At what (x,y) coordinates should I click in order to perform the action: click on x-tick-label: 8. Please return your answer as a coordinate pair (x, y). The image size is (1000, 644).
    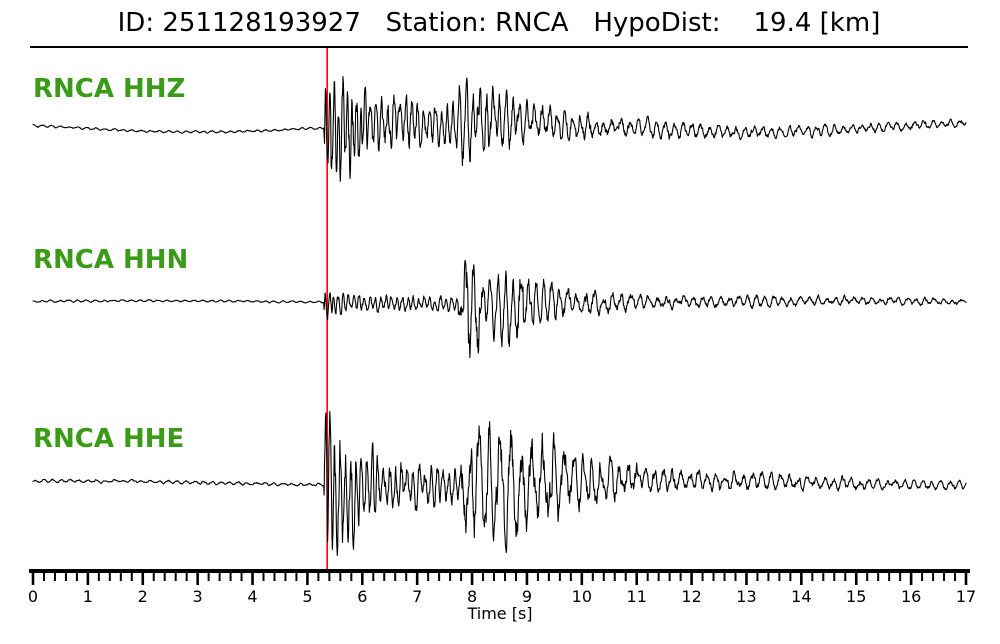
    Looking at the image, I should click on (472, 596).